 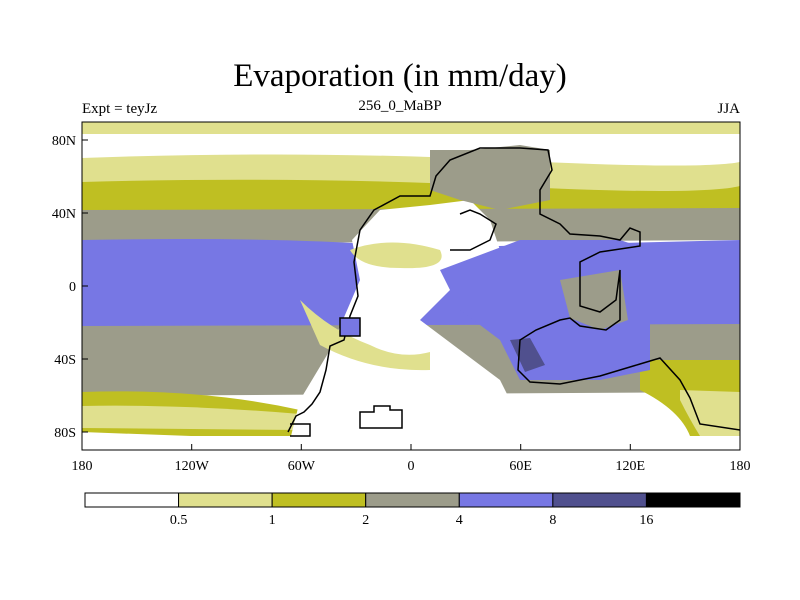 I want to click on colorbar: 0.5 1 2 4 8 16, so click(x=412, y=510).